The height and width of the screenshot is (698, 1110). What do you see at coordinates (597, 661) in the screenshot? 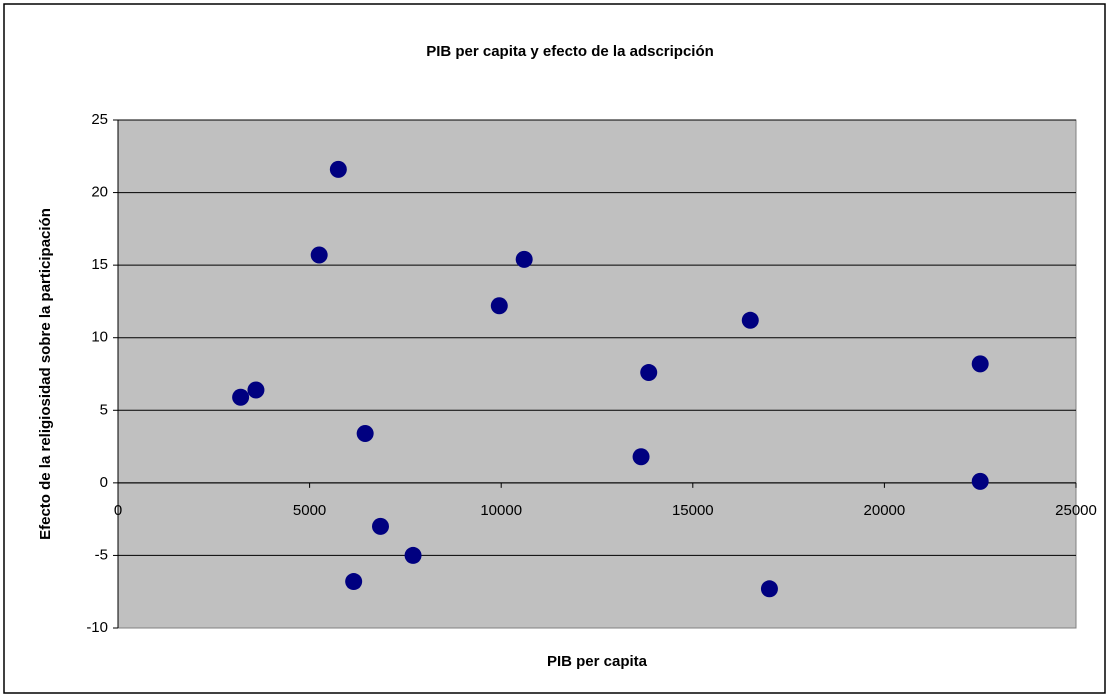
I see `x-axis-label: PIB per capita` at bounding box center [597, 661].